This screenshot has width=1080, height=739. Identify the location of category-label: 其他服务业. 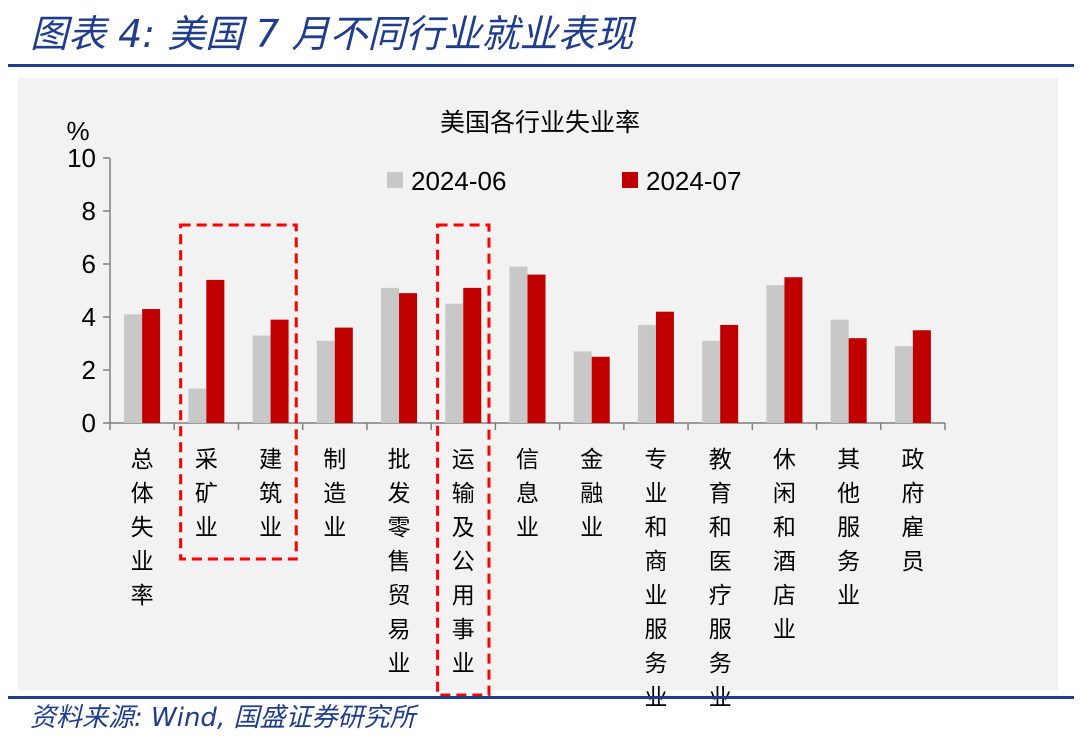
(848, 528).